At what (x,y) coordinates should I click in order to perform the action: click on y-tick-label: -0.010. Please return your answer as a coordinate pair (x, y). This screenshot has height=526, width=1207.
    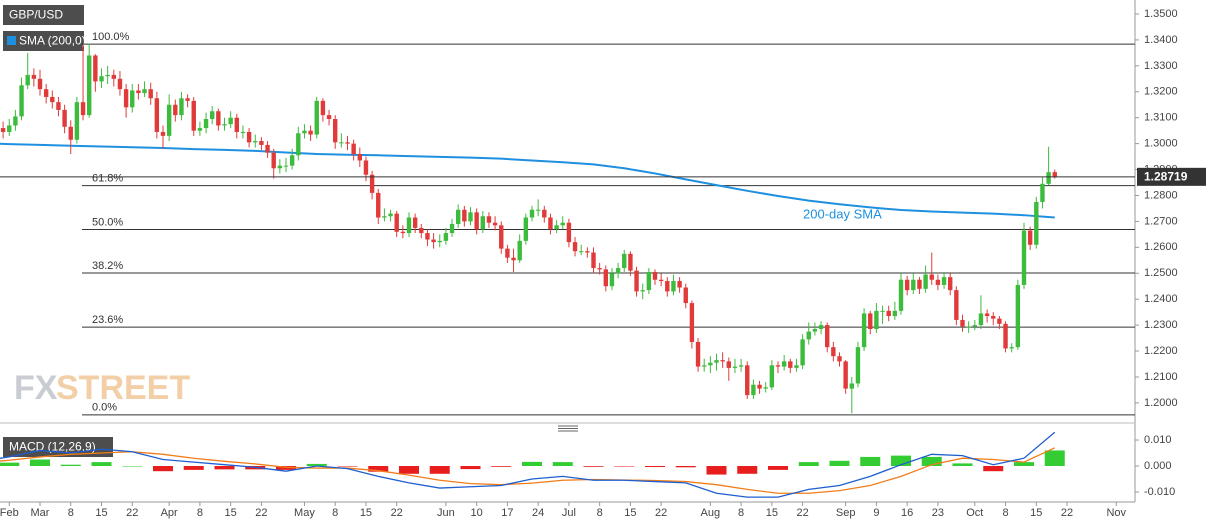
    Looking at the image, I should click on (1159, 492).